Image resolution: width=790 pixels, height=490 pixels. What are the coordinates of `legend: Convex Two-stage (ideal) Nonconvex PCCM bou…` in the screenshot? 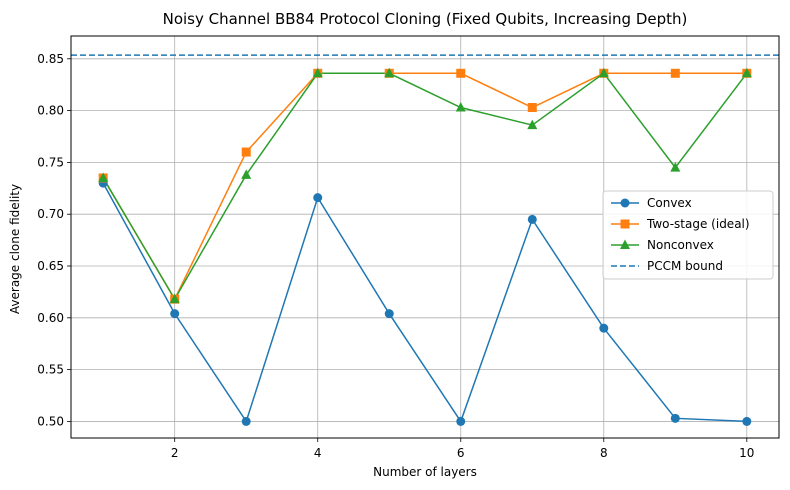 It's located at (688, 235).